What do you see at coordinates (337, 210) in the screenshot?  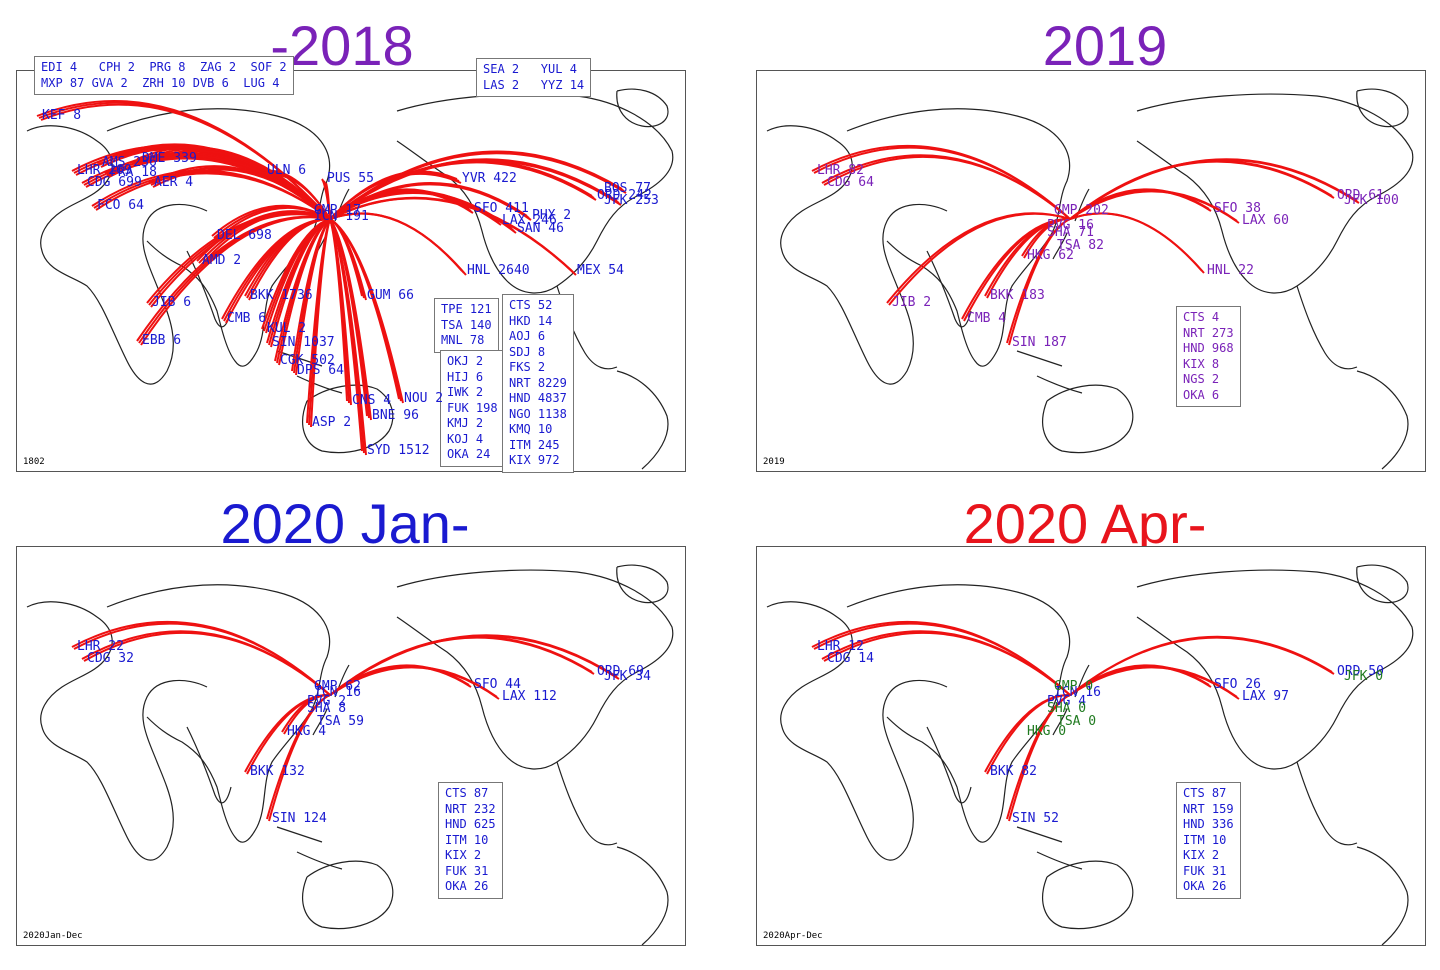 I see `airport-label-gmp: GMP 17` at bounding box center [337, 210].